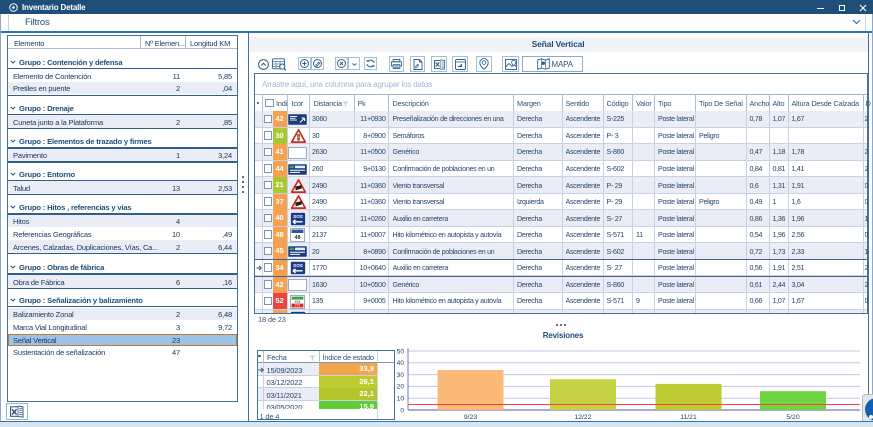 This screenshot has width=873, height=427. Describe the element at coordinates (401, 387) in the screenshot. I see `svg-text: 20` at that location.